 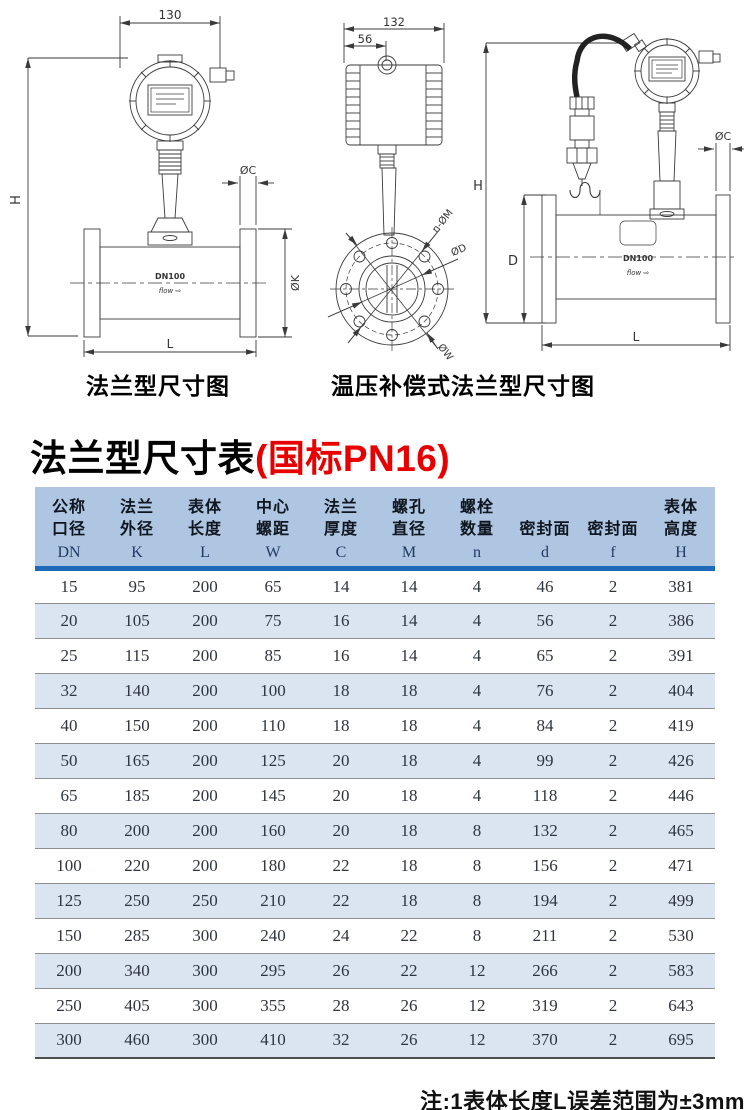 I want to click on dim-label-height: H, so click(x=16, y=200).